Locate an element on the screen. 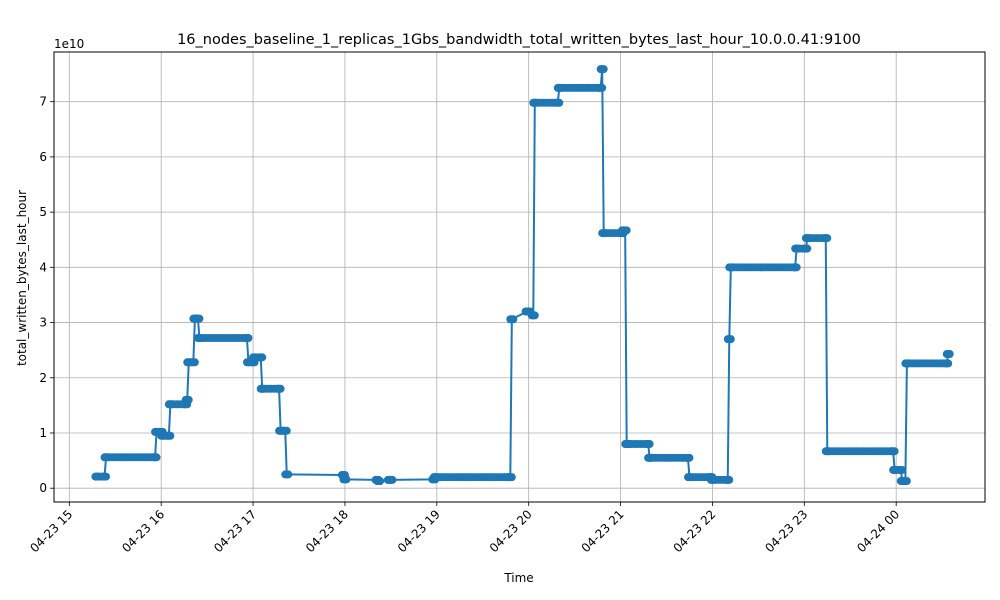 This screenshot has width=1000, height=600. y-tick-label: 6 is located at coordinates (43, 157).